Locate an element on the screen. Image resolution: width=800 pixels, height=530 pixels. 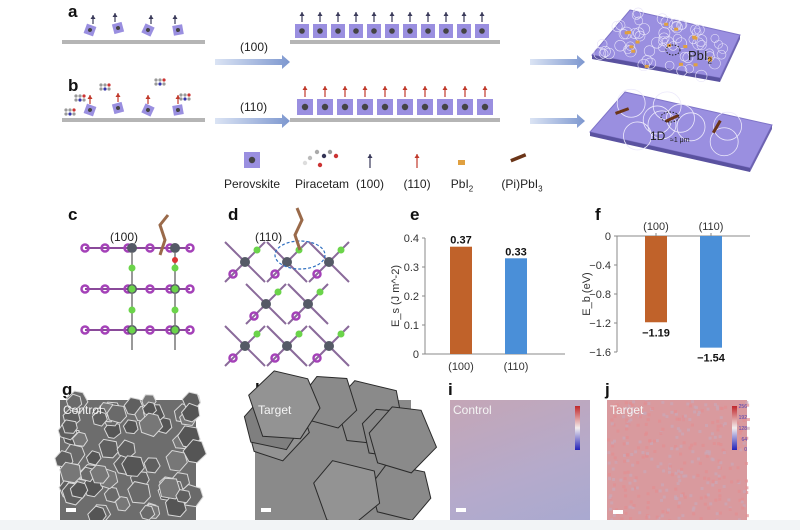
panel-label-i: i is located at coordinates (450, 389).